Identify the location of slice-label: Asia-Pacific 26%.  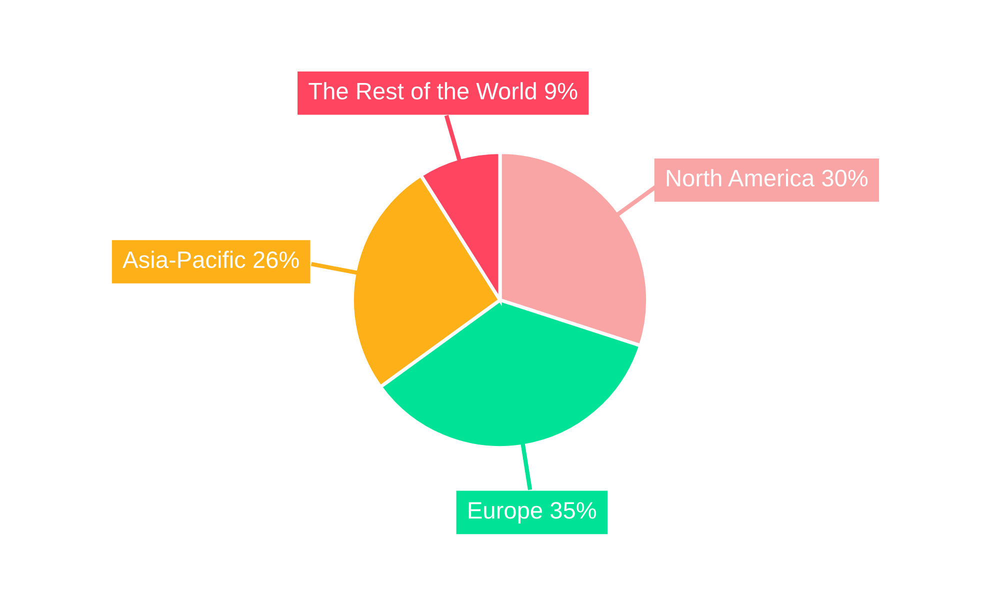
(210, 259).